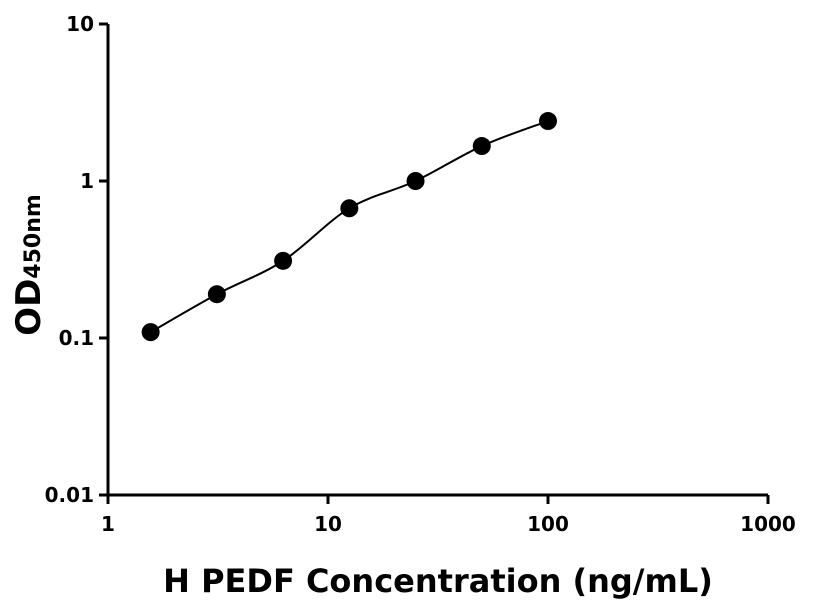 The height and width of the screenshot is (612, 816). What do you see at coordinates (76, 338) in the screenshot?
I see `y-tick-label: 0.1` at bounding box center [76, 338].